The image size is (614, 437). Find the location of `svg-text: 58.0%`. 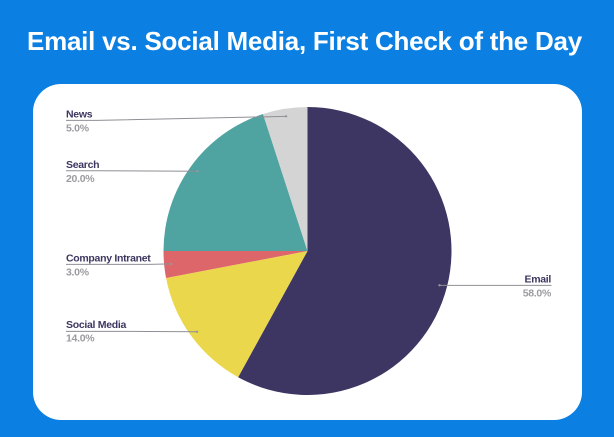

svg-text: 58.0% is located at coordinates (537, 294).